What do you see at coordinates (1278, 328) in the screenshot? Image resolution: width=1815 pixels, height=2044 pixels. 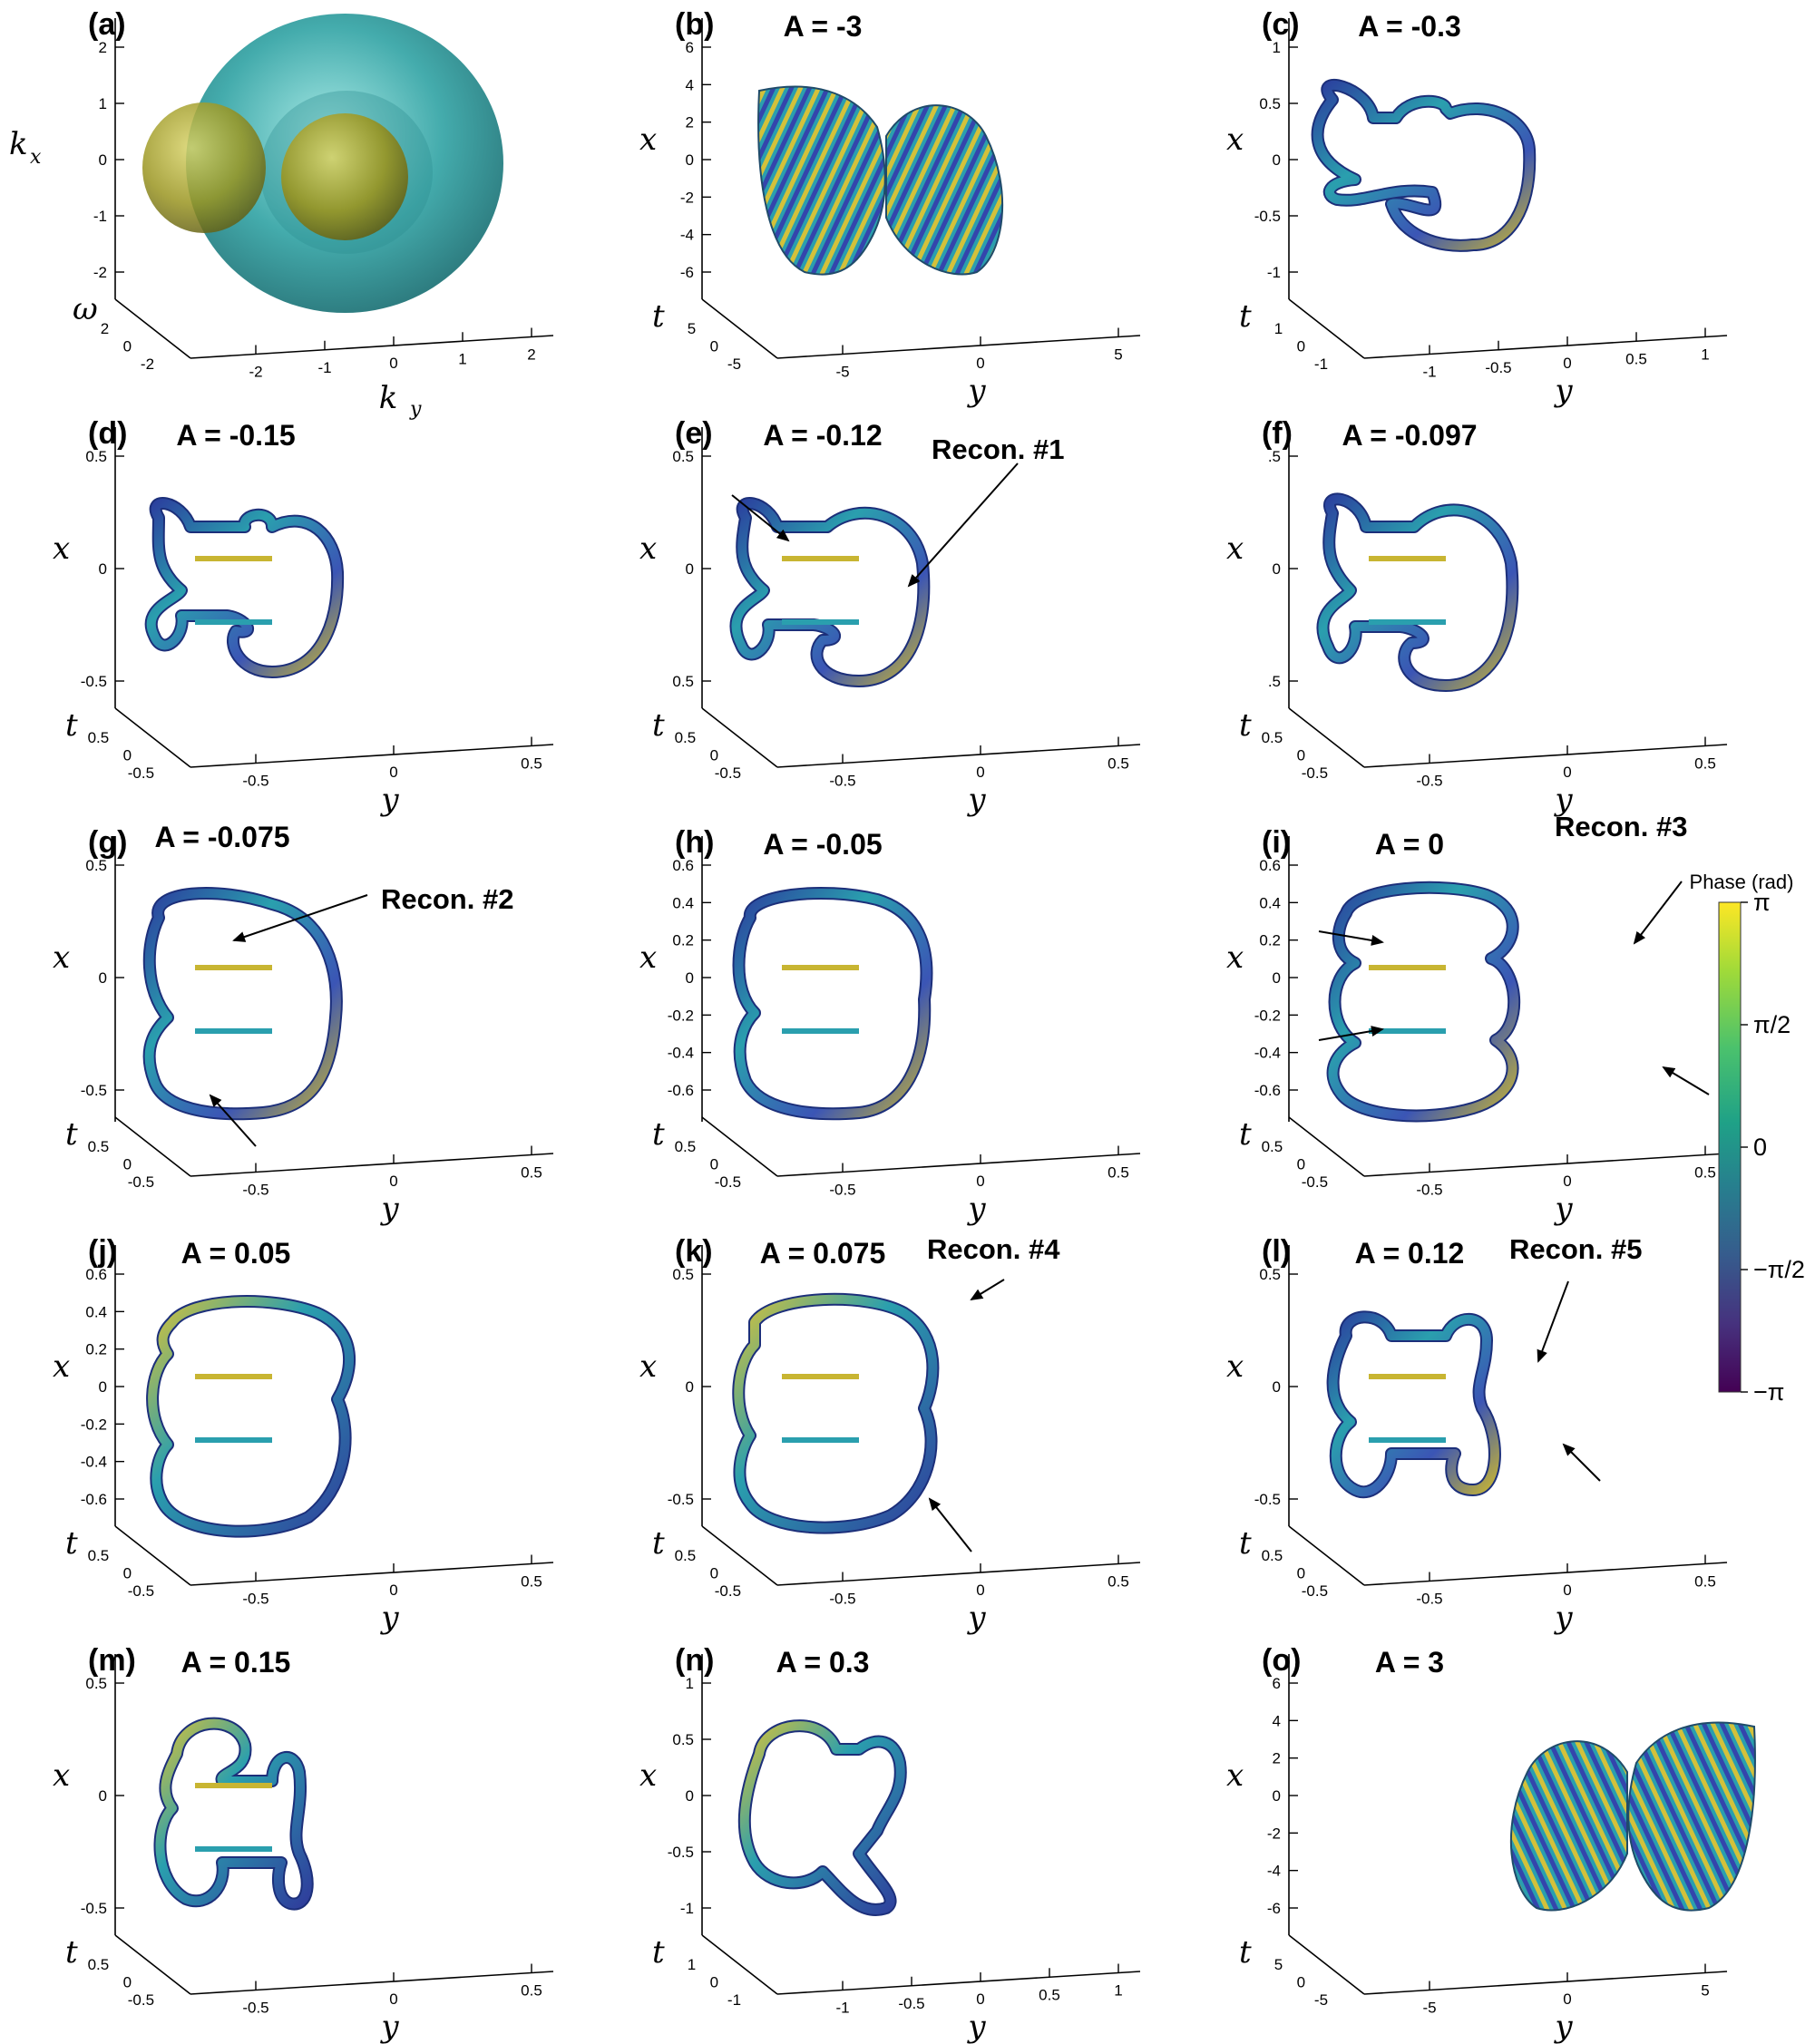 I see `t-tick-label: 1` at bounding box center [1278, 328].